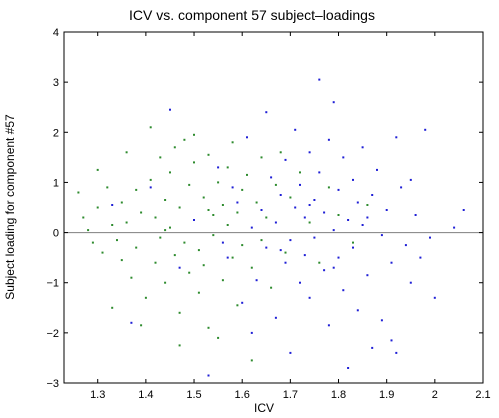 This screenshot has height=418, width=499. I want to click on x-tick-label: 2.1, so click(482, 395).